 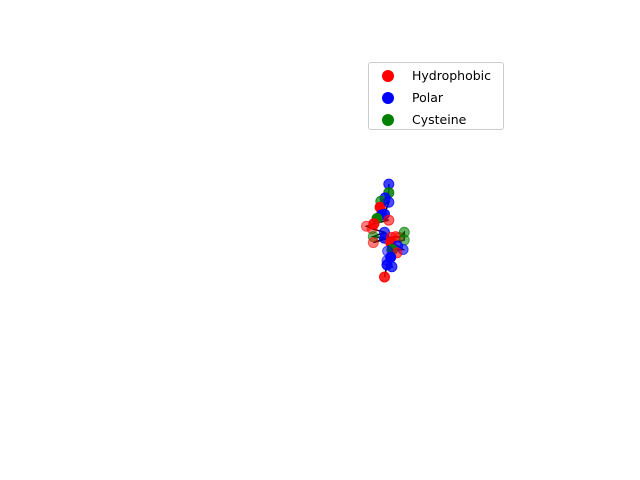 I want to click on legend-marker-cysteine, so click(x=388, y=120).